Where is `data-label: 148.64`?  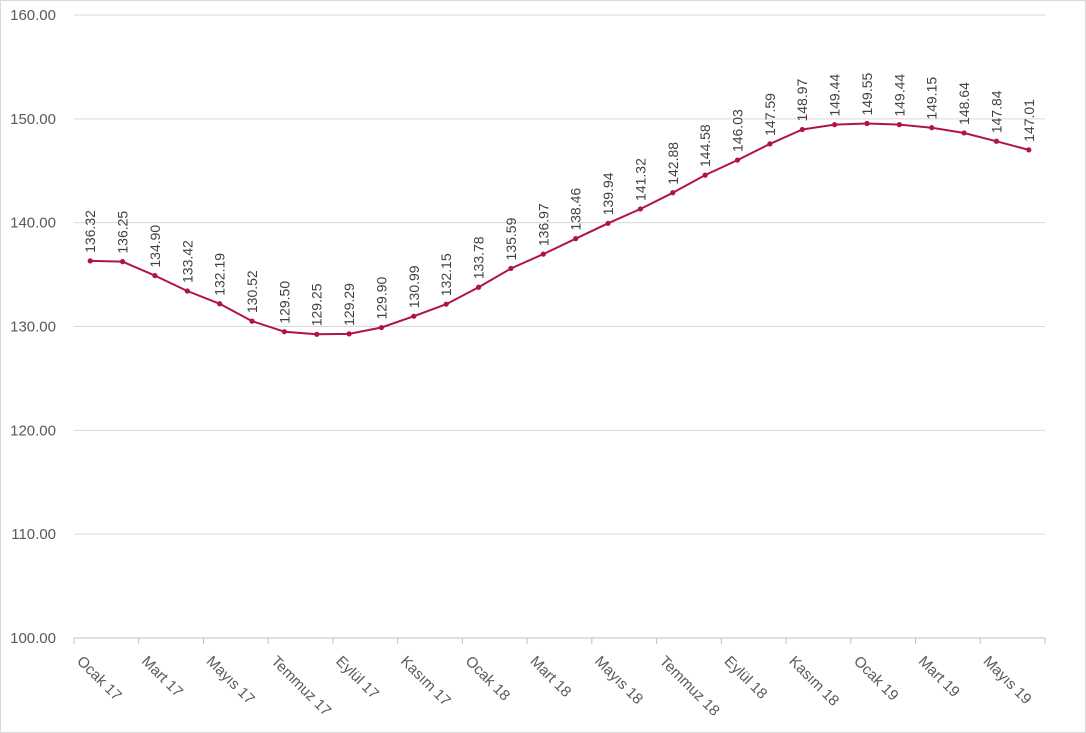 data-label: 148.64 is located at coordinates (964, 103).